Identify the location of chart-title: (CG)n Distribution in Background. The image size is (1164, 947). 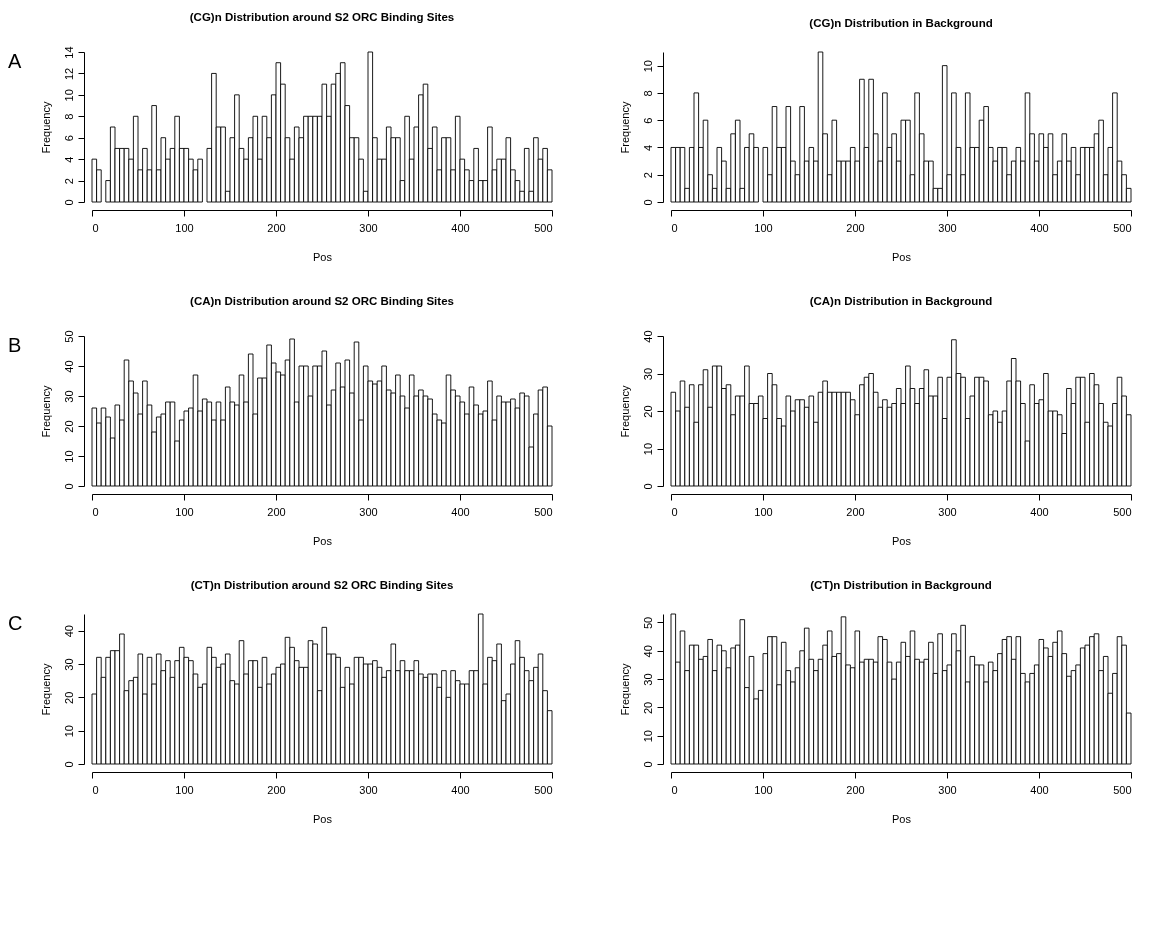
(901, 23).